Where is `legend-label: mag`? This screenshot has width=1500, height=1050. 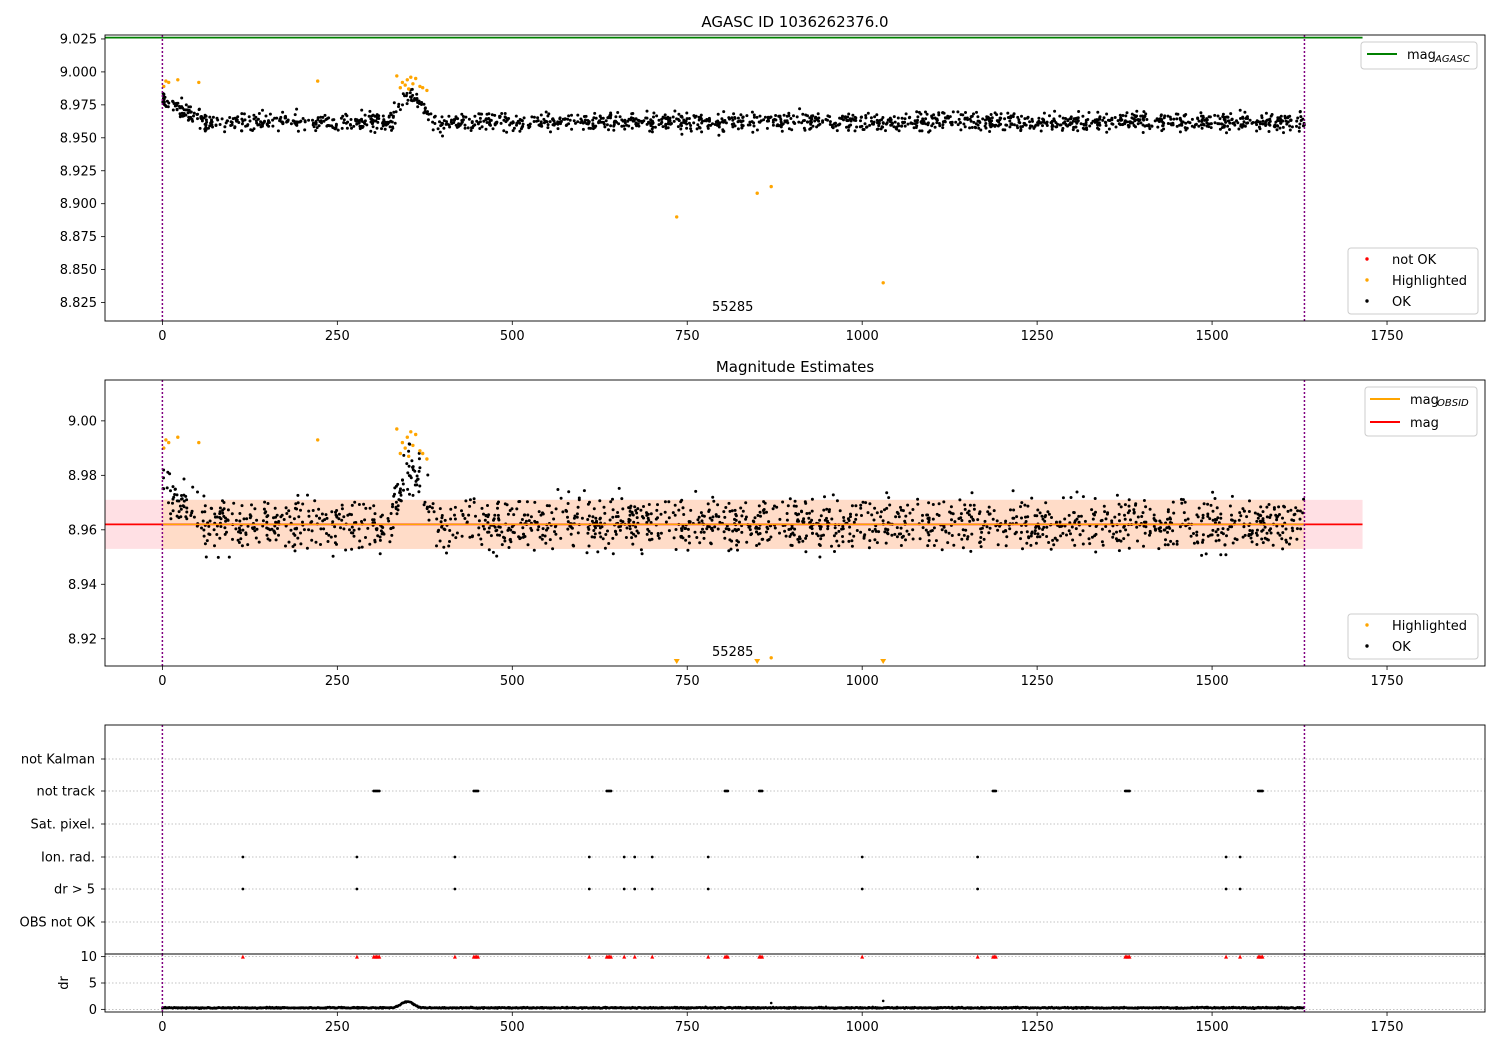 legend-label: mag is located at coordinates (1424, 400).